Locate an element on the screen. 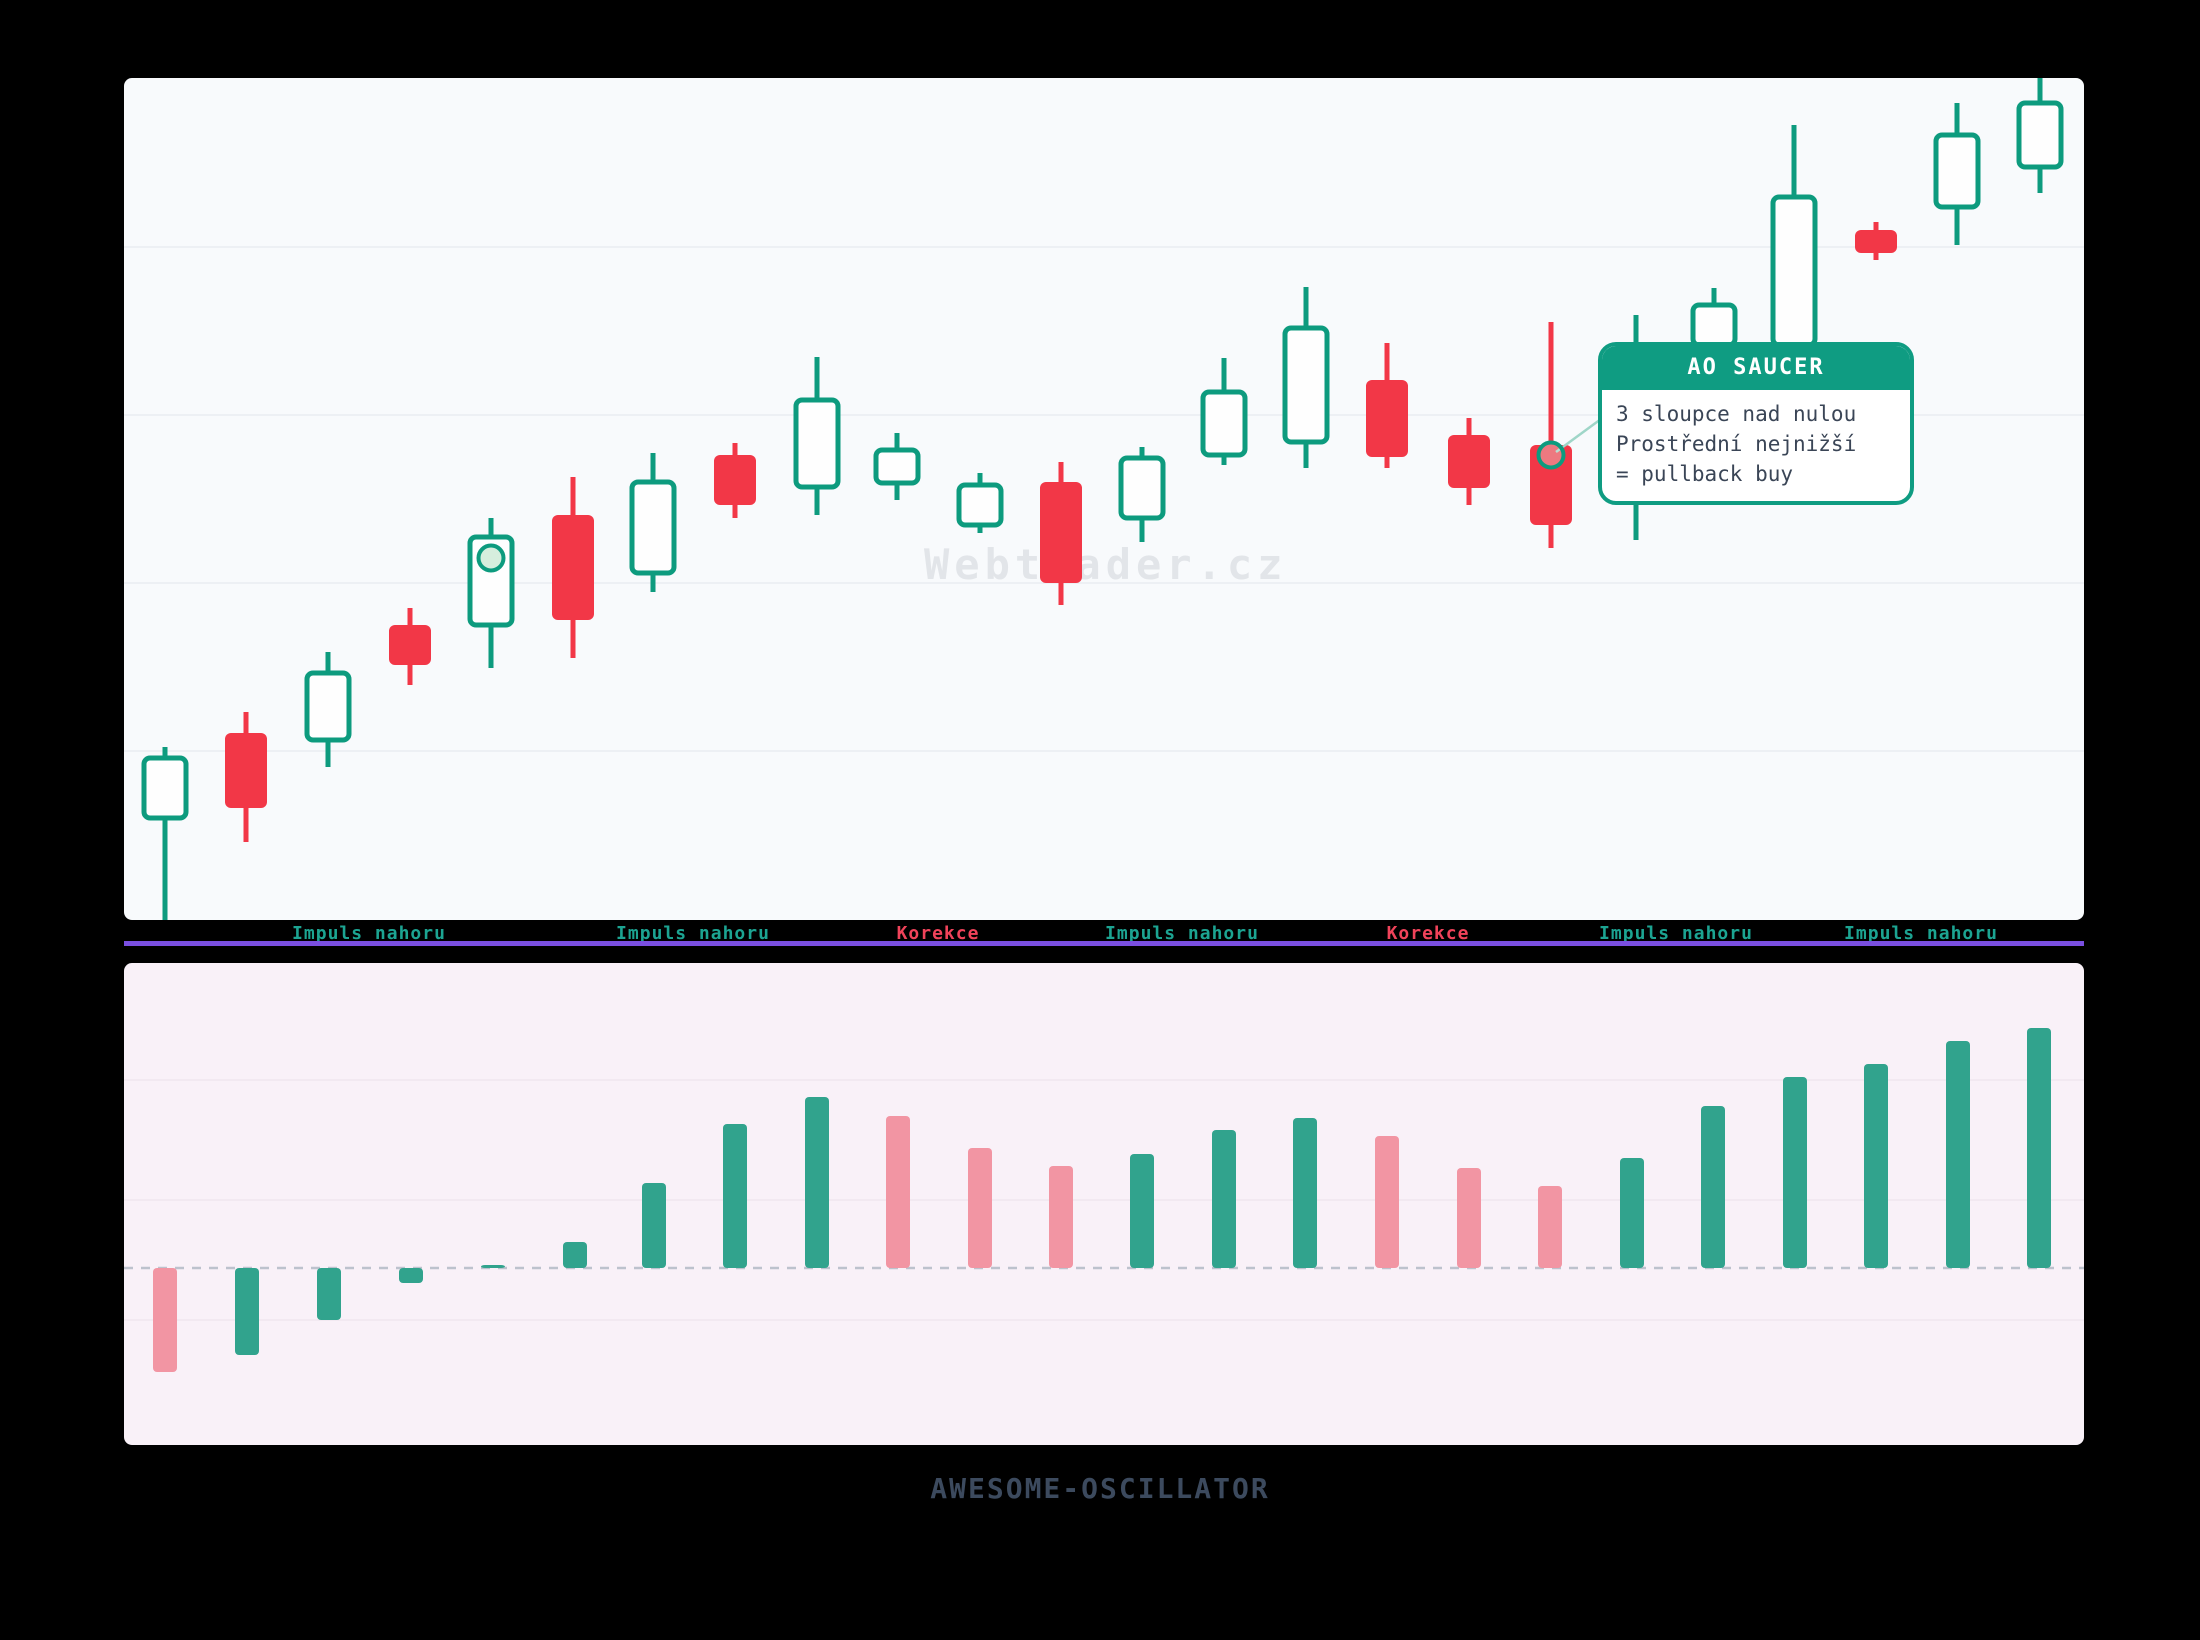 The height and width of the screenshot is (1640, 2200). watermark: Webtrader.cz is located at coordinates (1106, 564).